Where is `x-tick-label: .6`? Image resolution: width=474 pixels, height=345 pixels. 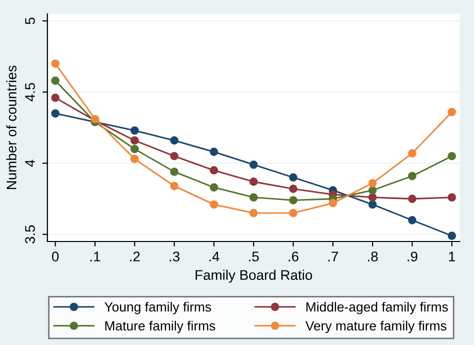 x-tick-label: .6 is located at coordinates (293, 257).